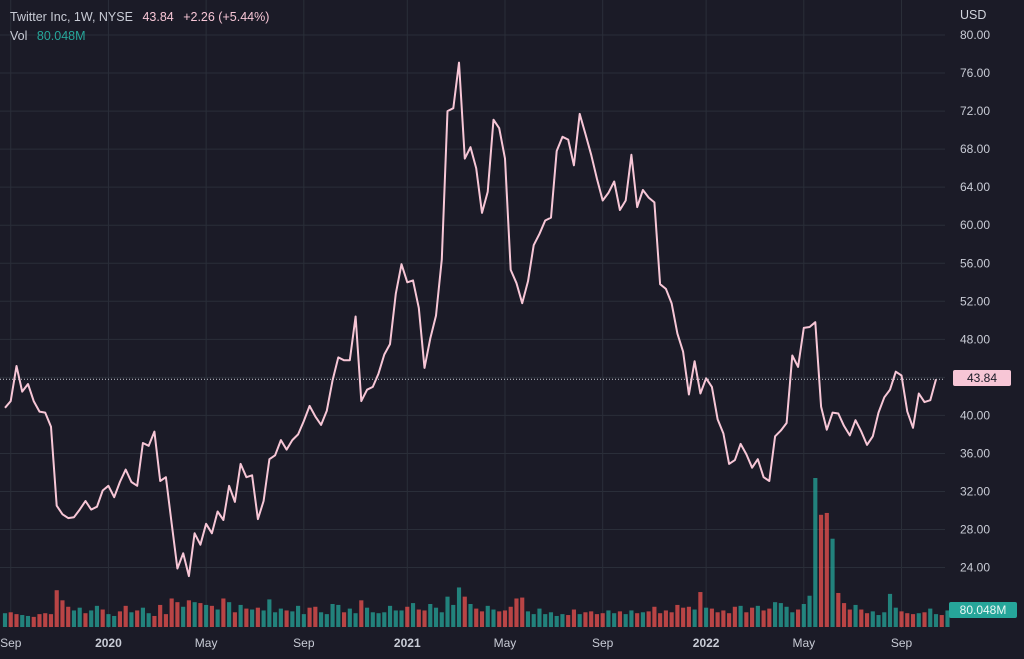 This screenshot has height=659, width=1024. Describe the element at coordinates (975, 187) in the screenshot. I see `y-tick-label: 64.00` at that location.